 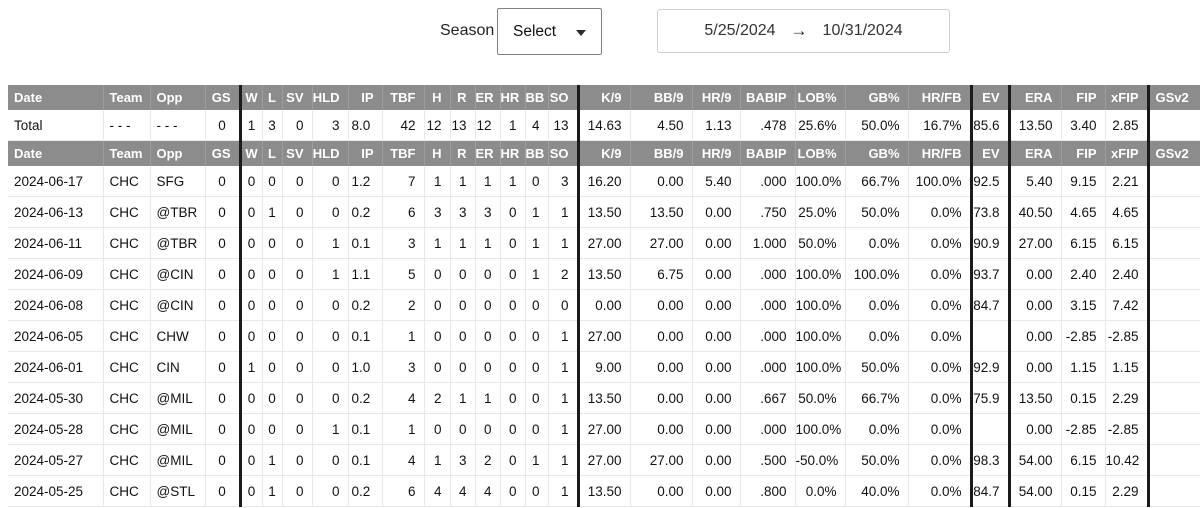 I want to click on date-to-input: 10/31/2024, so click(x=862, y=30).